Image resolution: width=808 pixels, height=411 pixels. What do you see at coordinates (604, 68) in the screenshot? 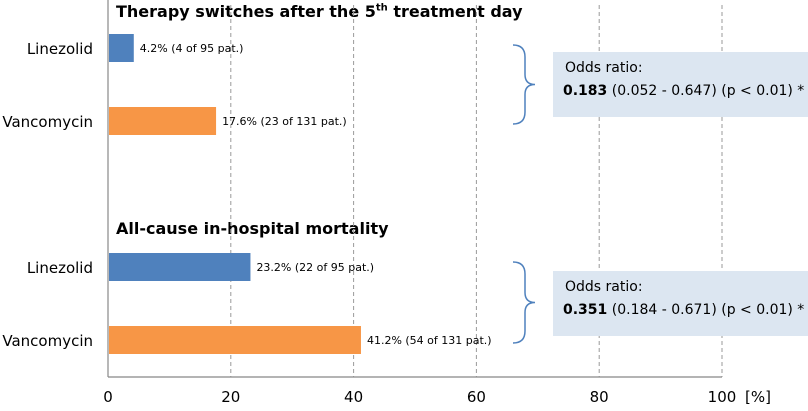
I see `odds-ratio-label-1: Odds ratio:` at bounding box center [604, 68].